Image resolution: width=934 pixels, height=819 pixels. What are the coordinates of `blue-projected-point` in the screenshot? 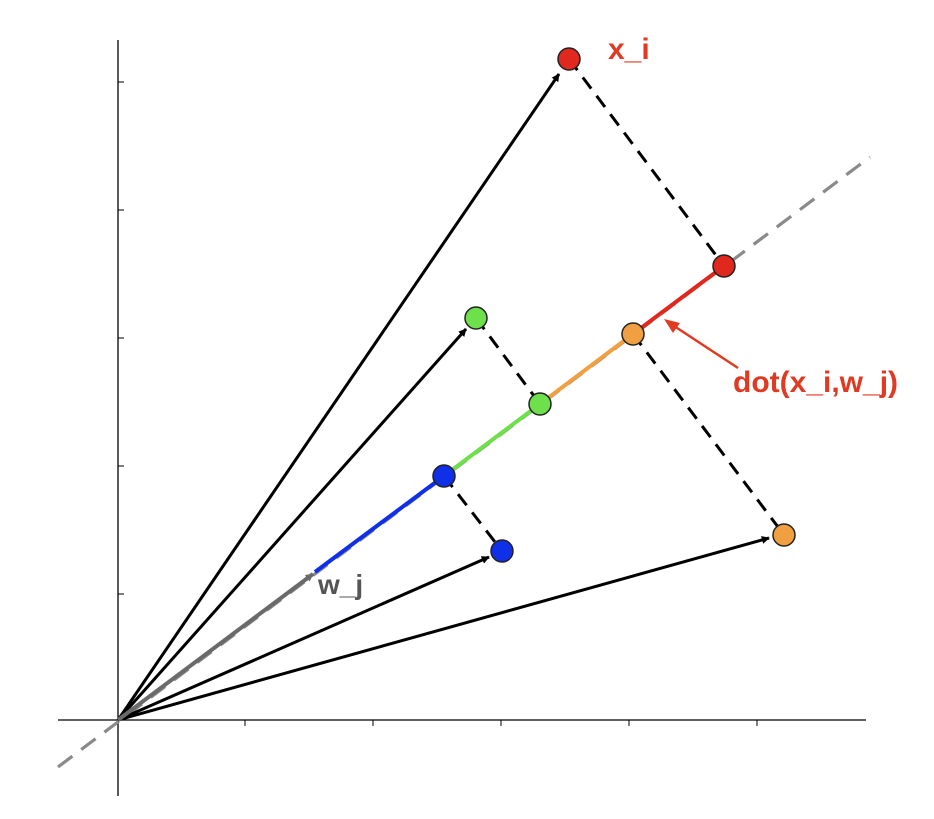 It's located at (444, 476).